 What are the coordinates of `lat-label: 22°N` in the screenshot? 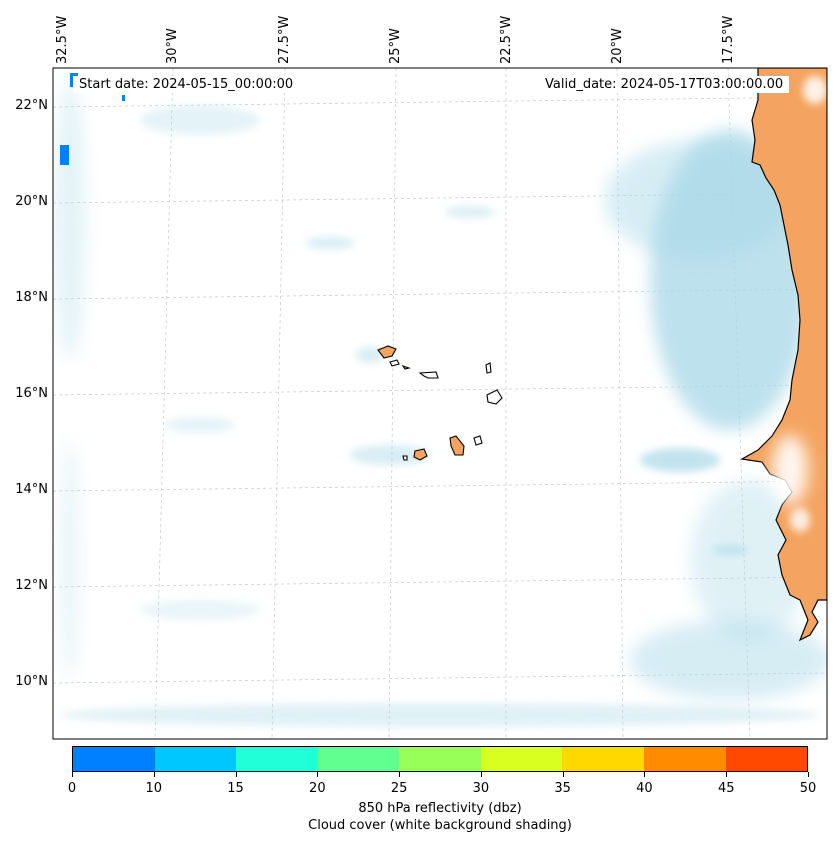 It's located at (31, 105).